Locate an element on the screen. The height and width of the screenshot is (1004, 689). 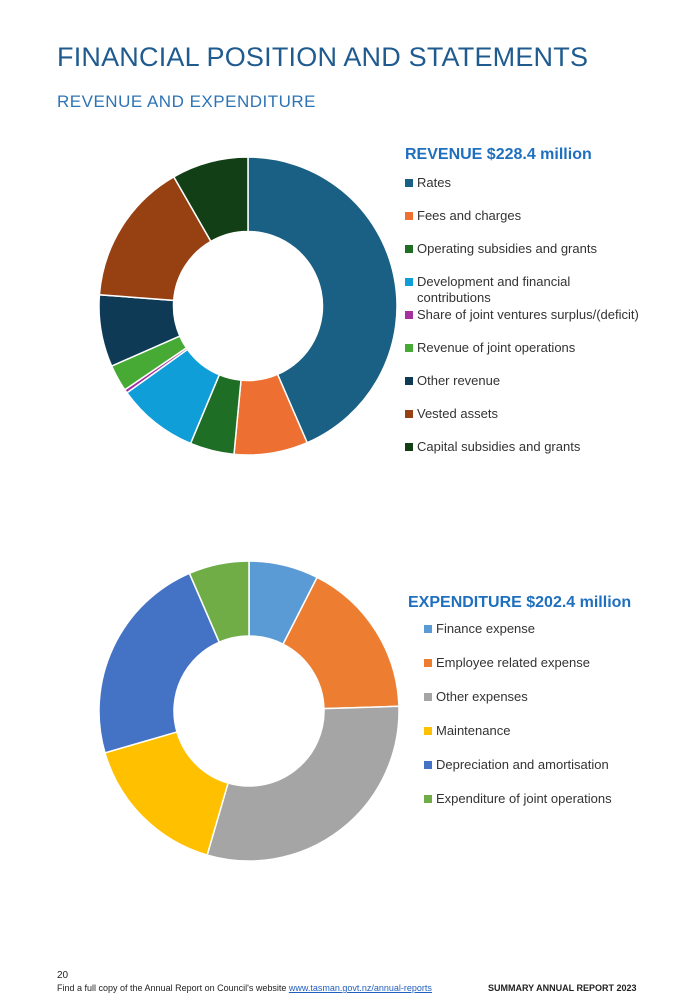
revenue-slice-capital-subsidies-and-grants is located at coordinates (210, 199).